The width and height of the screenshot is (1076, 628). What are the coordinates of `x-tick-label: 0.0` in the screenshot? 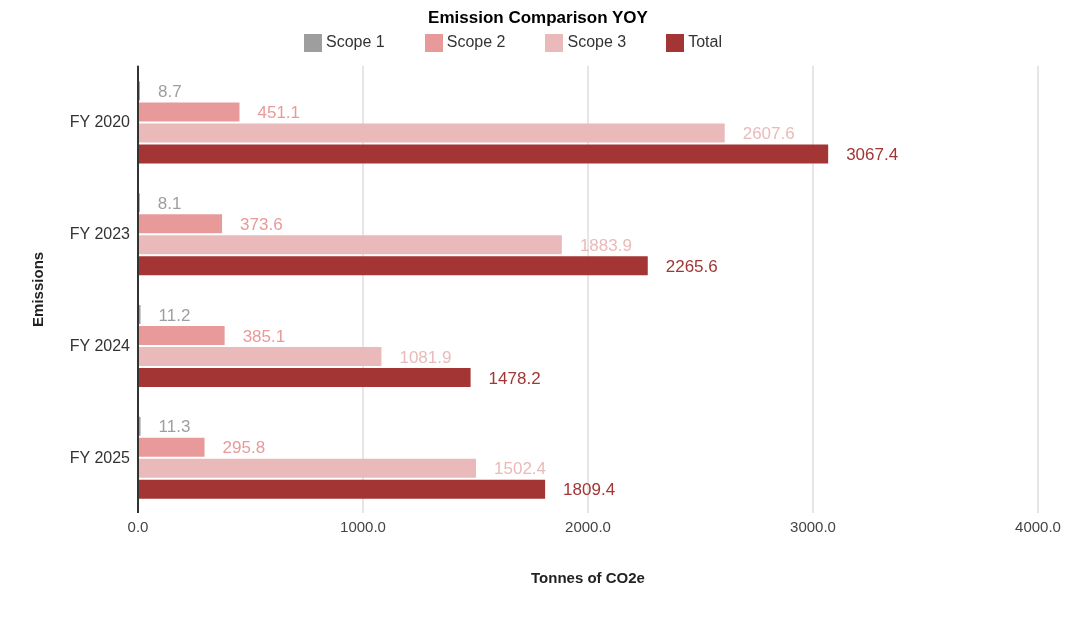 It's located at (138, 526).